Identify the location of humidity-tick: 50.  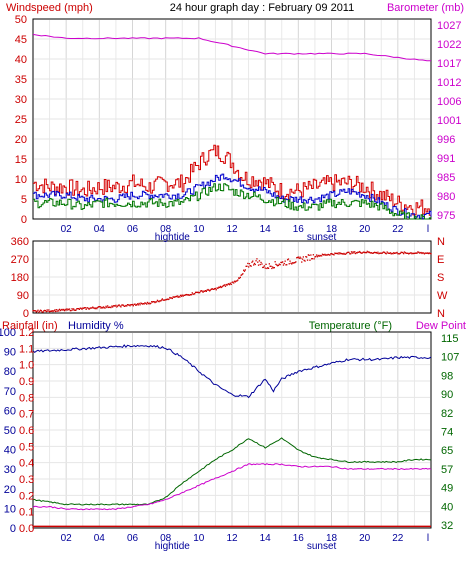
(10, 431).